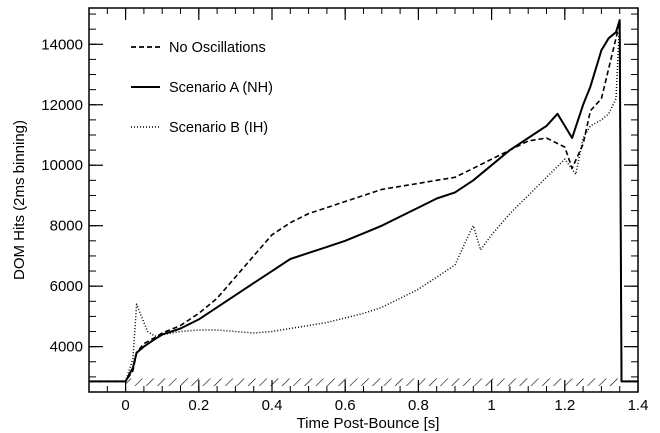 This screenshot has width=660, height=433. Describe the element at coordinates (217, 48) in the screenshot. I see `legend-label-no-oscillations: No Oscillations` at that location.